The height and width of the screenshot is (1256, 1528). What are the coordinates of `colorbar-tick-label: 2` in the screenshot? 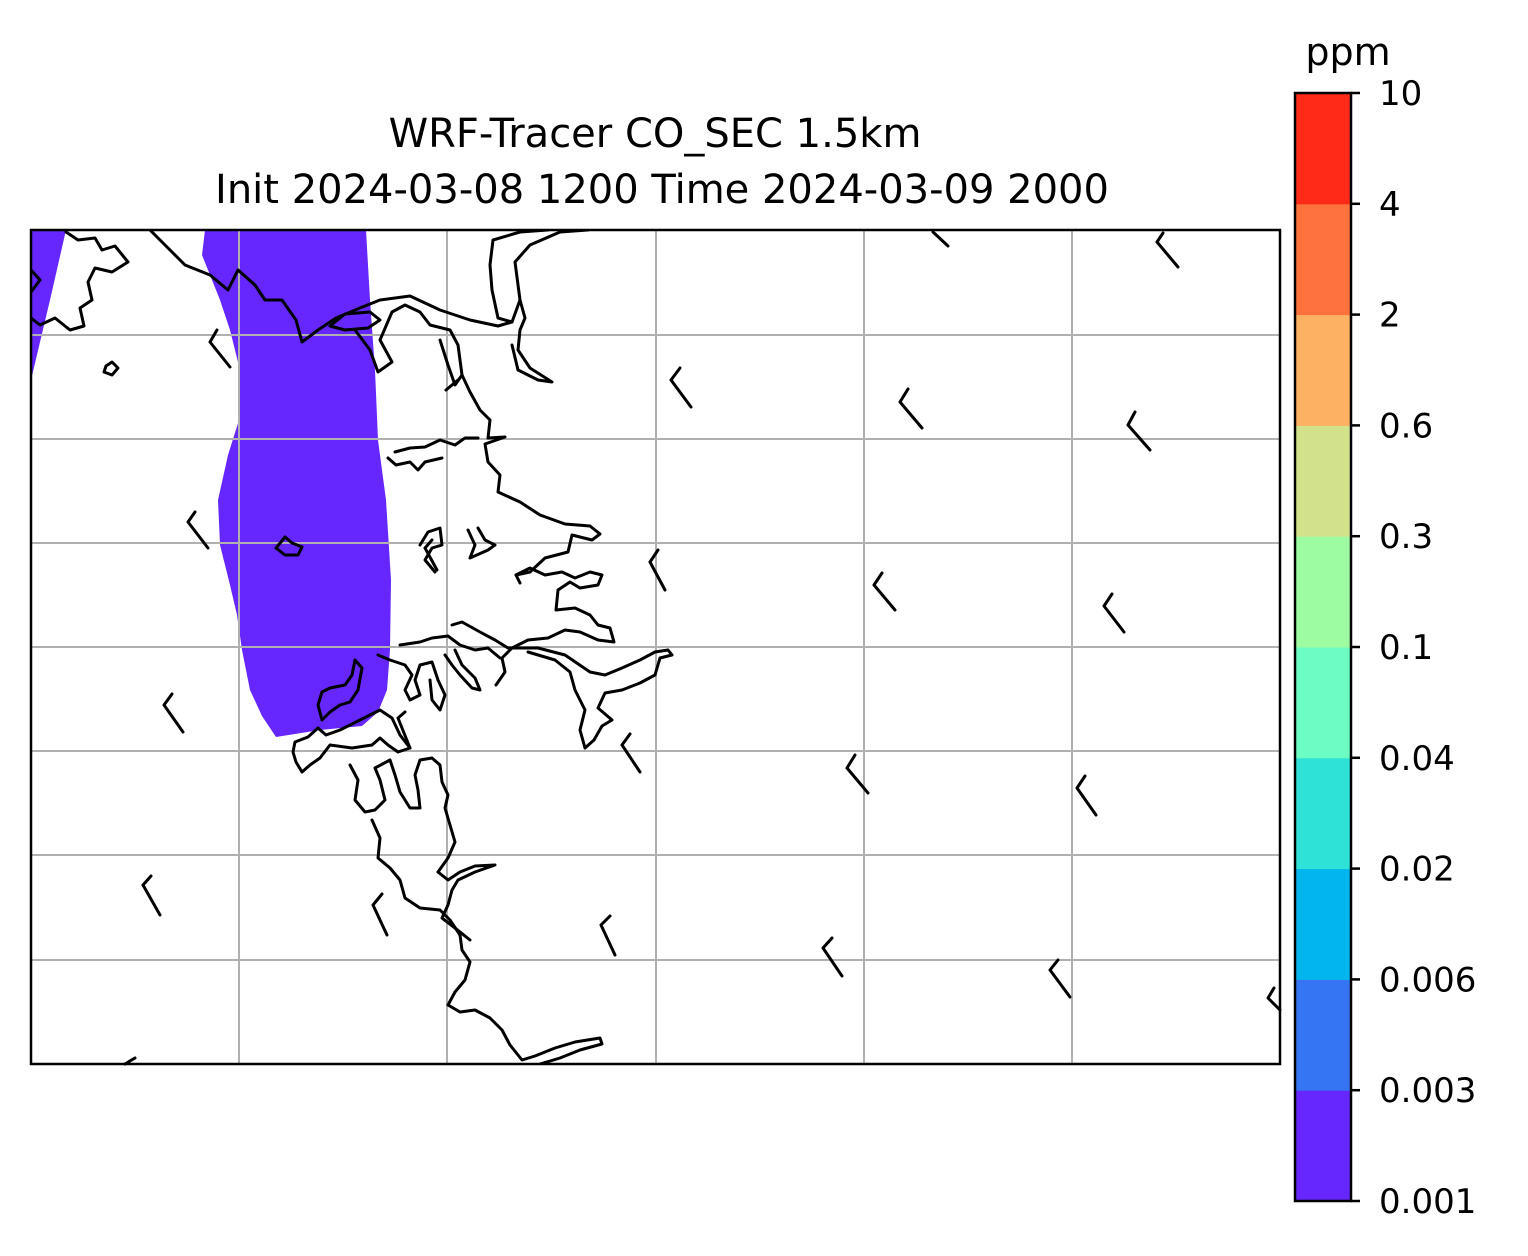 It's located at (1390, 316).